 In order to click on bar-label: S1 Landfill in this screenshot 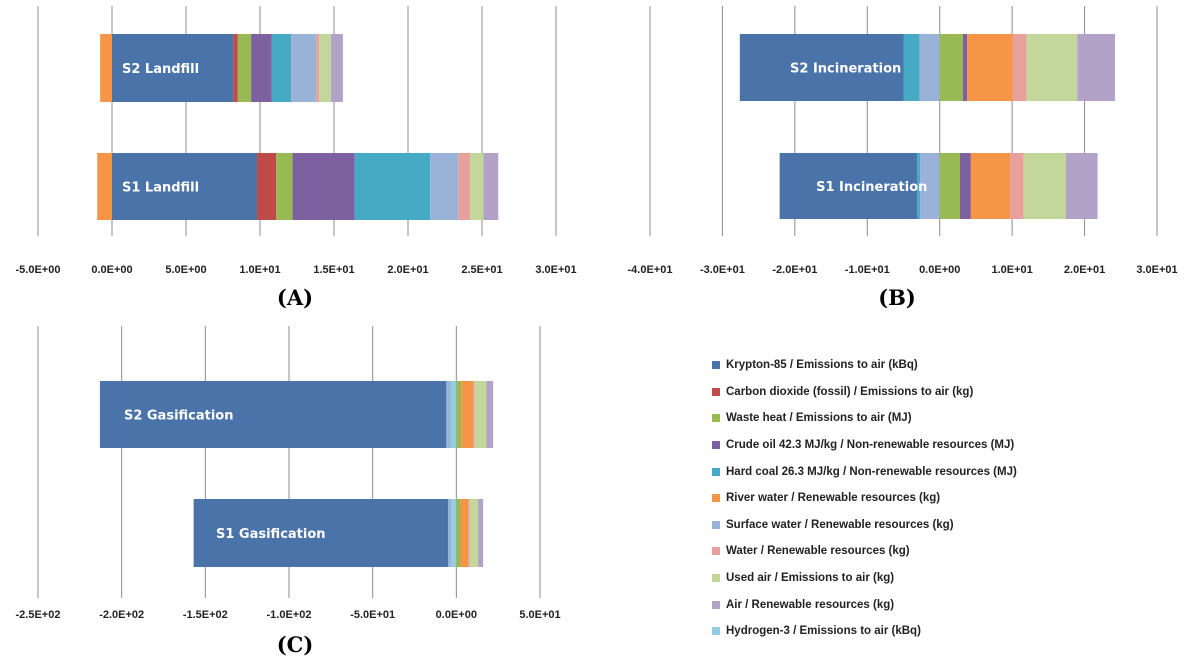, I will do `click(160, 188)`.